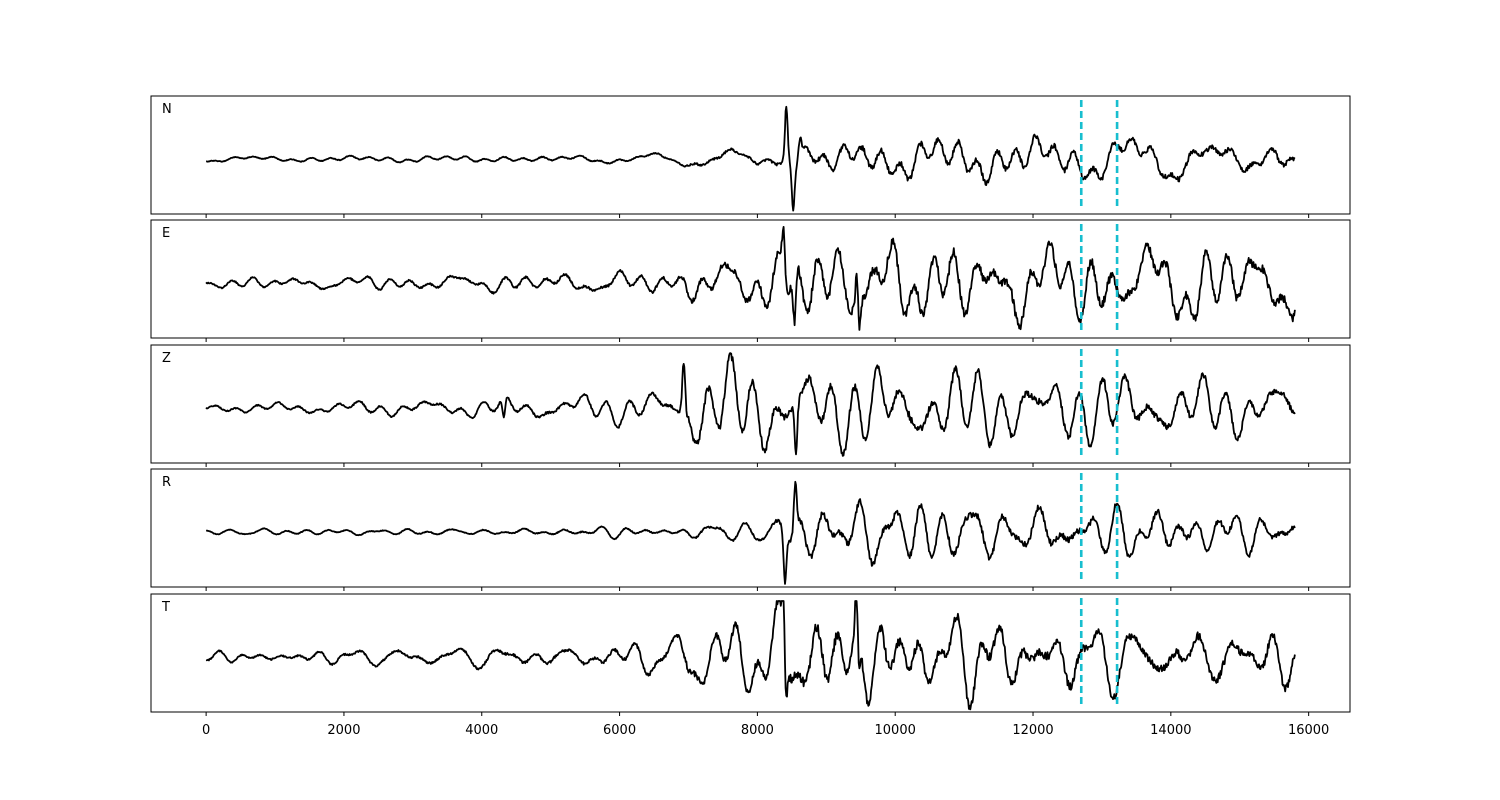 This screenshot has height=800, width=1500. I want to click on x-tick-label: 0, so click(206, 730).